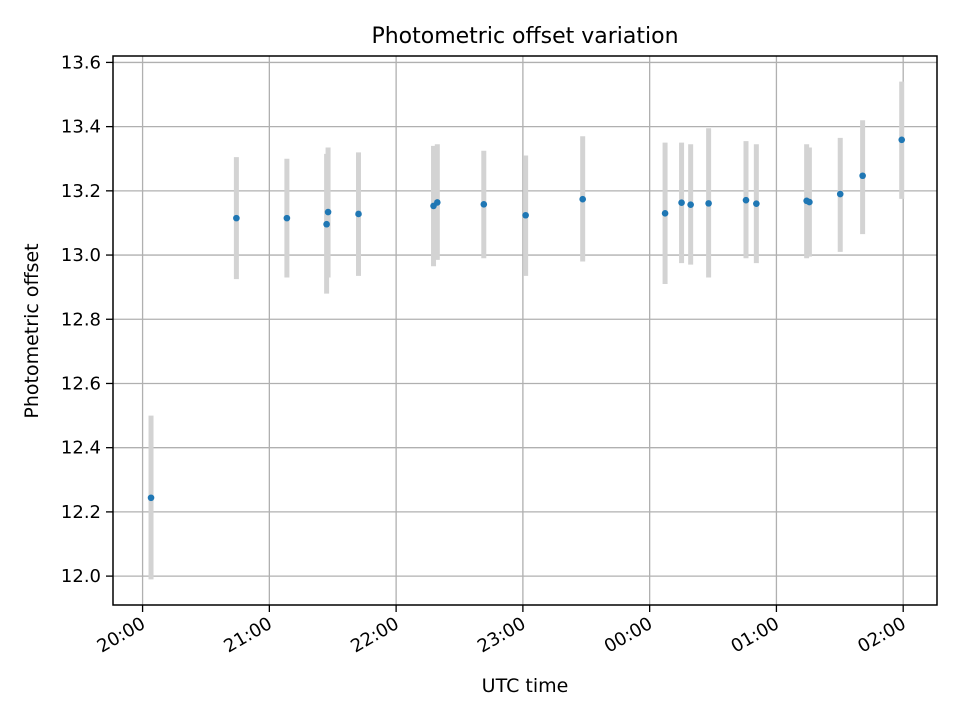  I want to click on y-tick-label: 12.4, so click(81, 448).